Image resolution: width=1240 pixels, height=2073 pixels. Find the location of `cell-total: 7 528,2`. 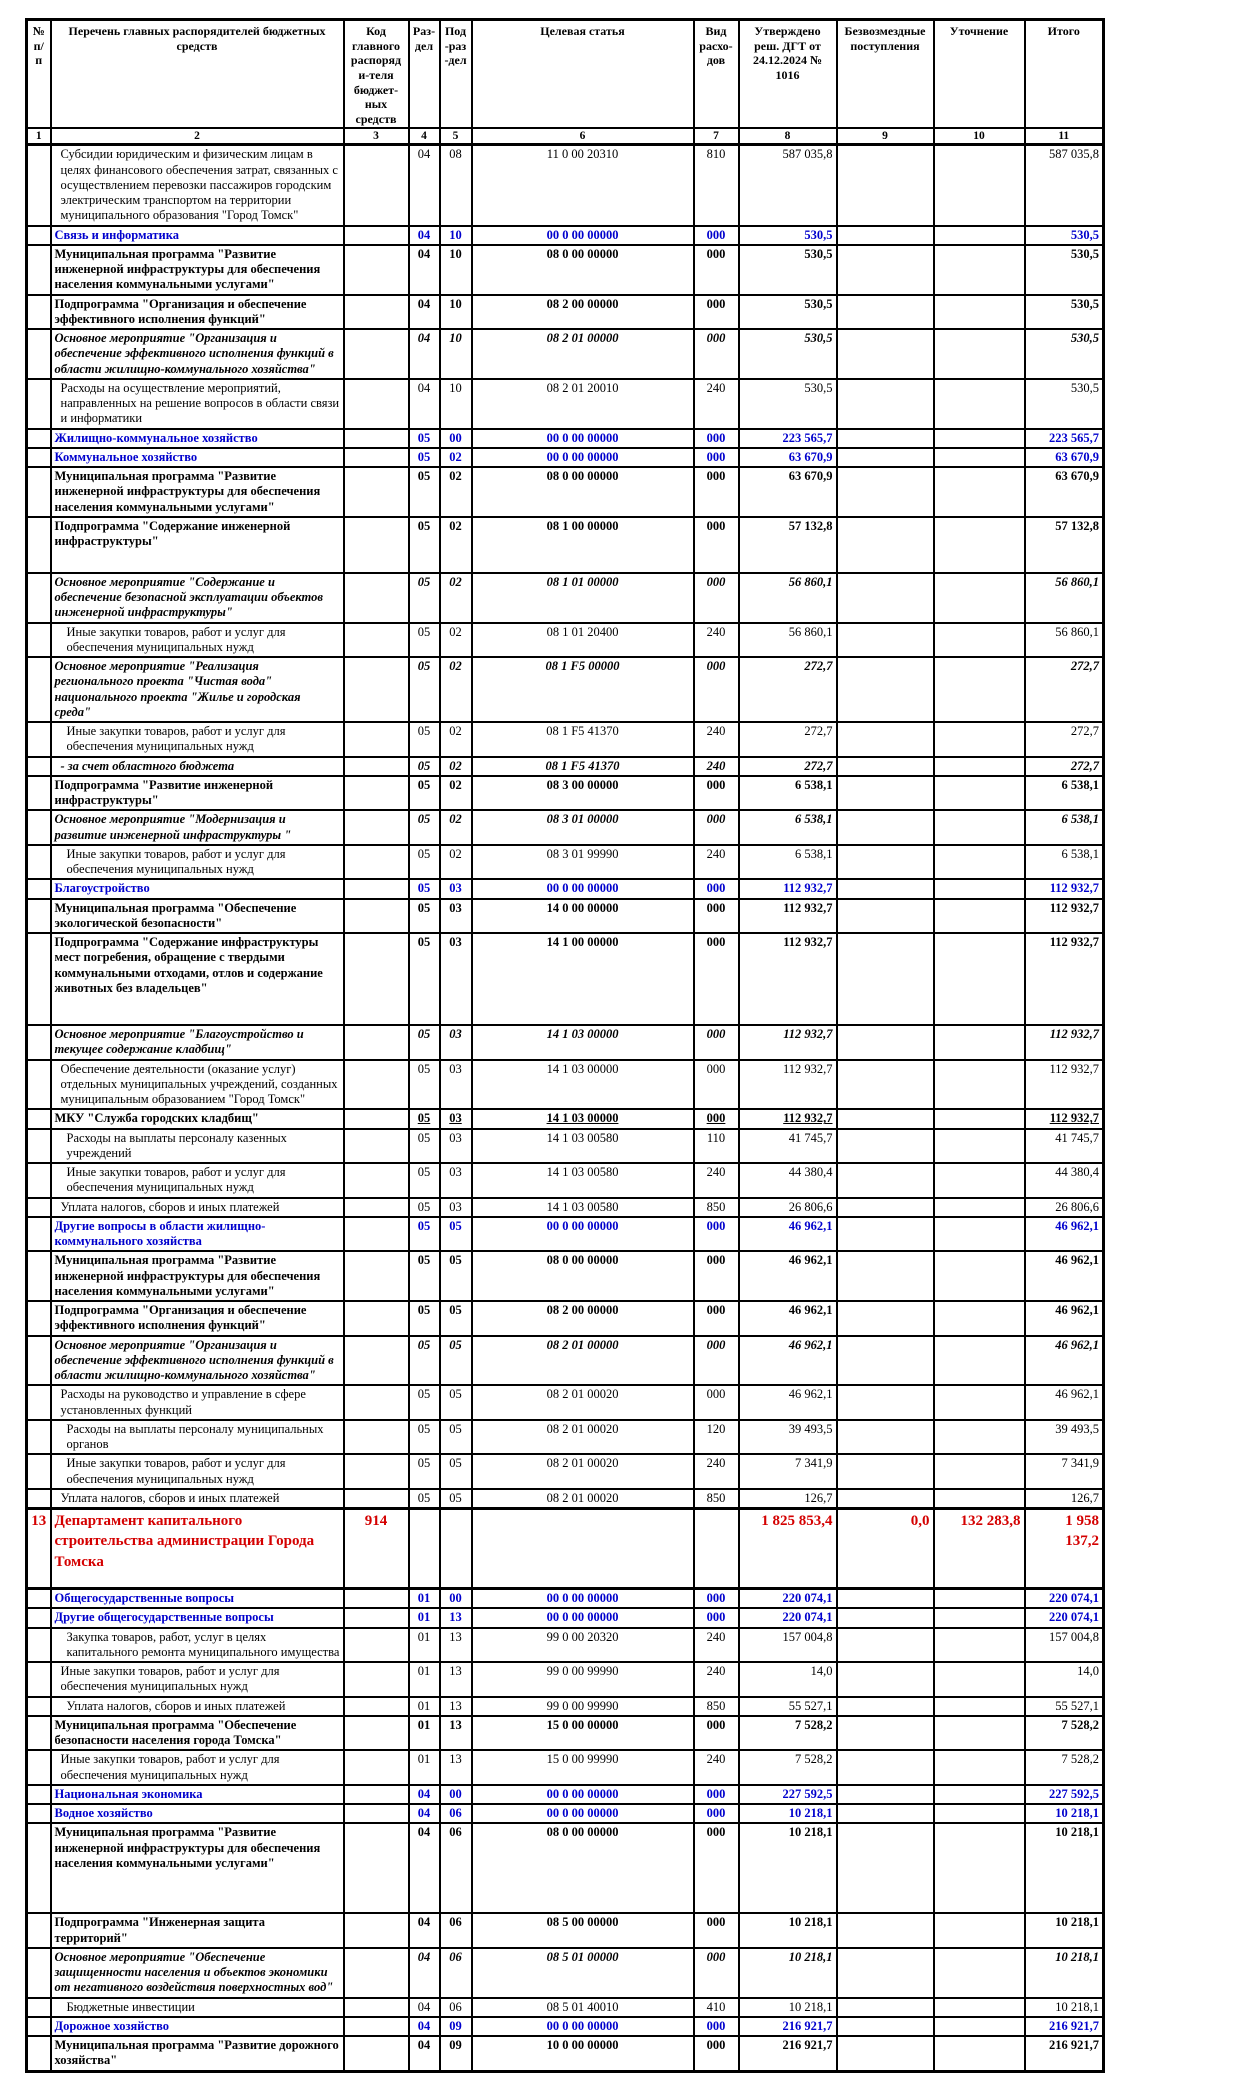

cell-total: 7 528,2 is located at coordinates (1064, 1767).